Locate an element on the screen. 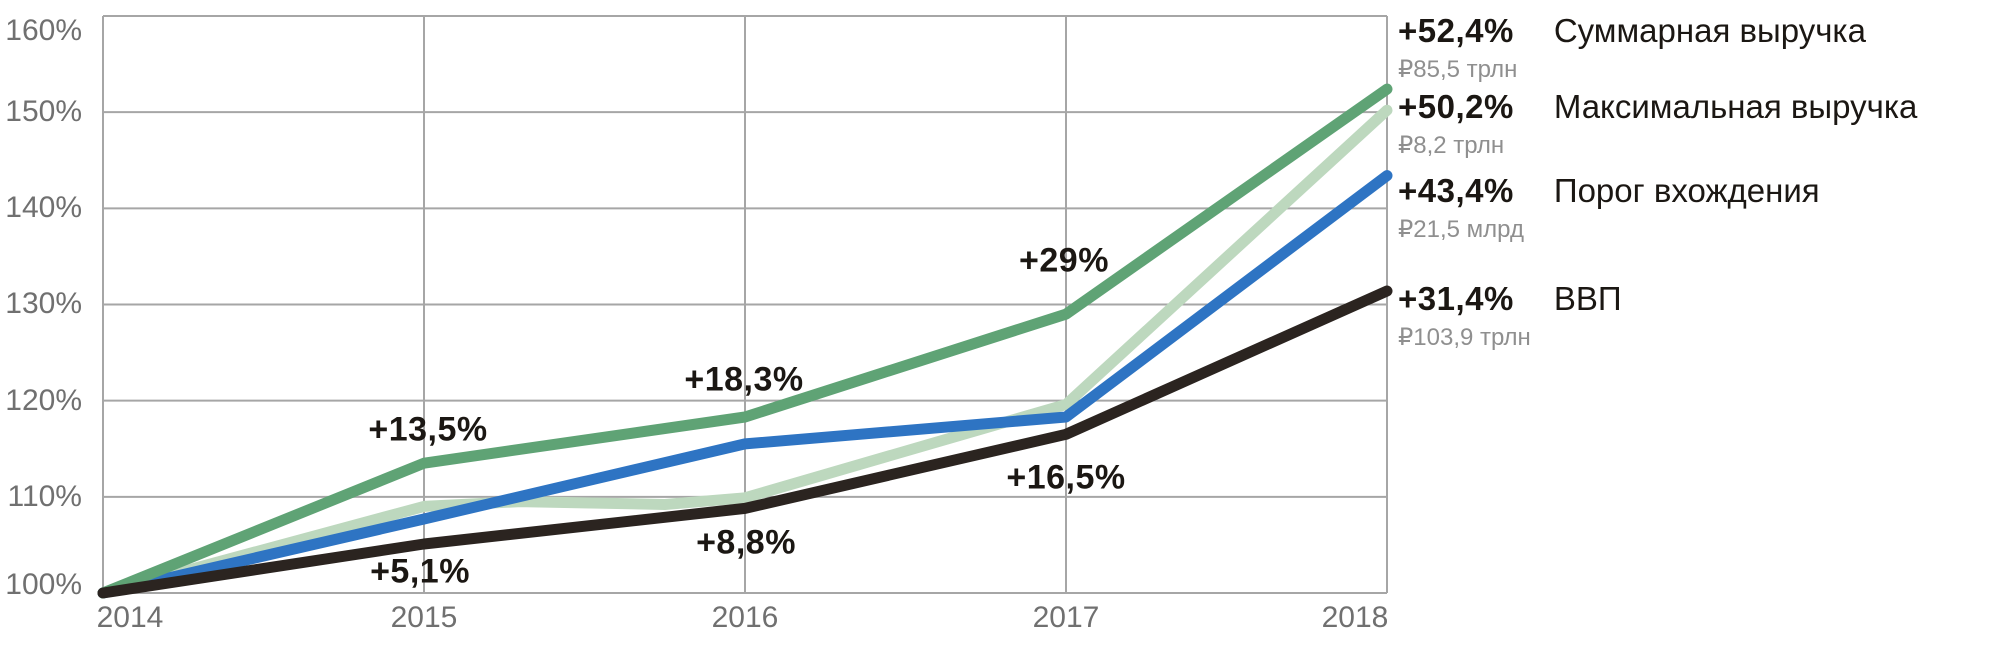 The height and width of the screenshot is (655, 2015). annotation-label: +18,3% is located at coordinates (744, 379).